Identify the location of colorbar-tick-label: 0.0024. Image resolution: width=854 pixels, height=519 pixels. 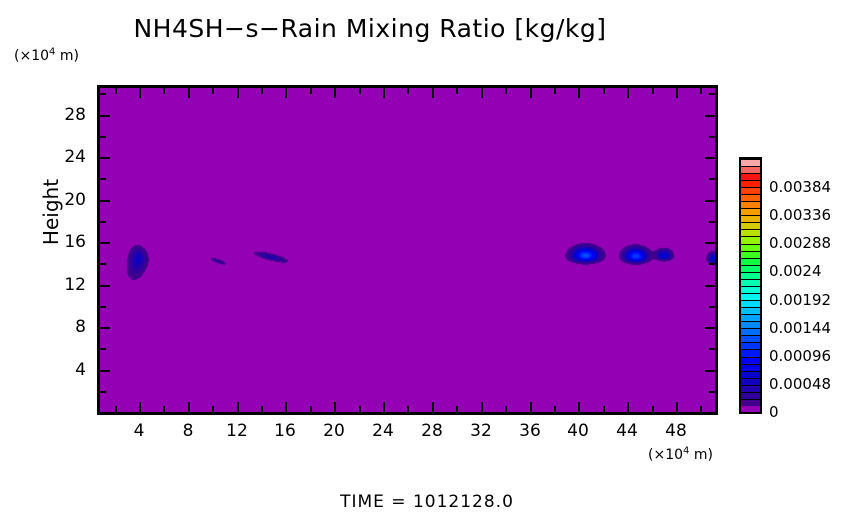
(795, 271).